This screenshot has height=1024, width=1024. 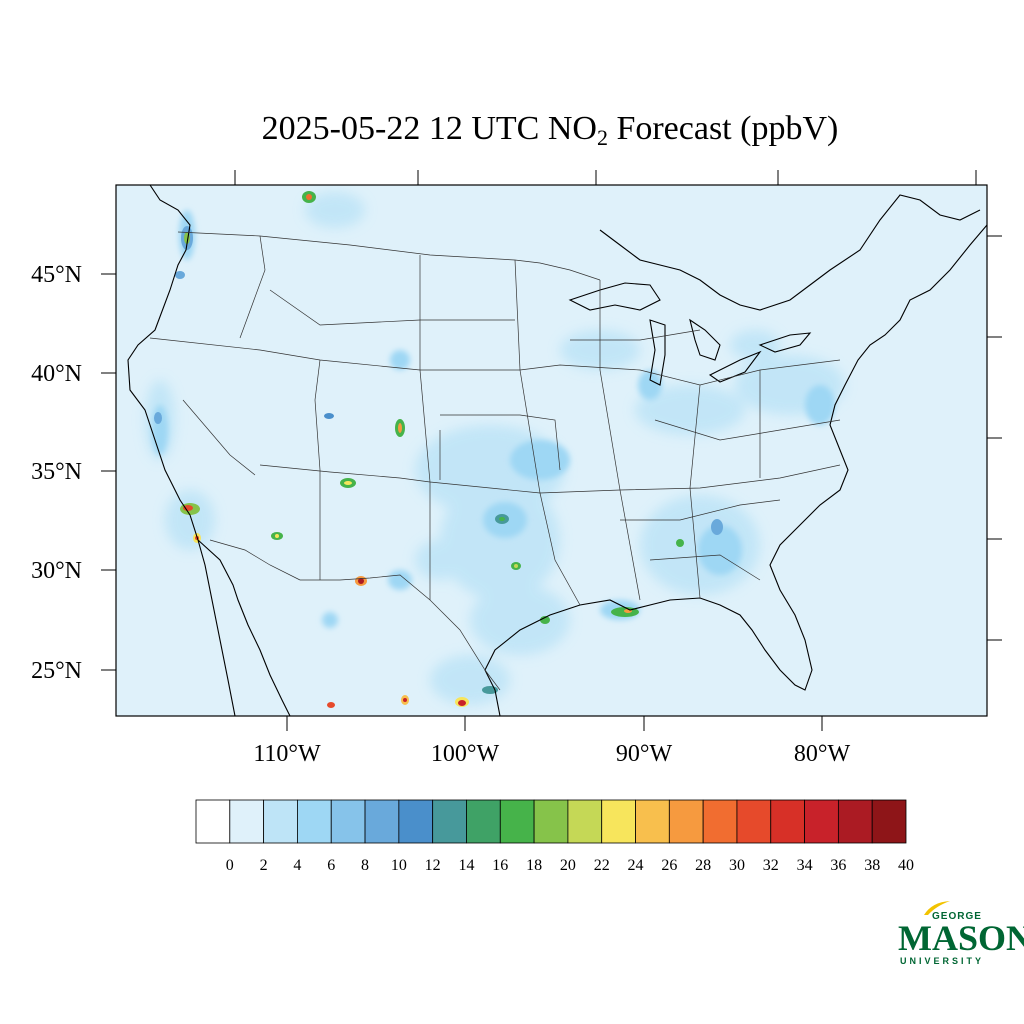 I want to click on denver-hotspot, so click(x=400, y=428).